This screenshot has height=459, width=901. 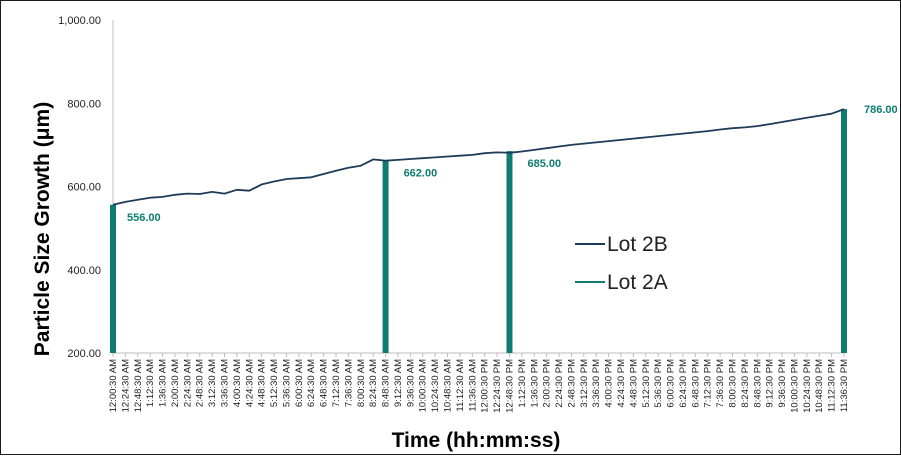 I want to click on x-tick-label: 6:48:30 PM, so click(x=695, y=383).